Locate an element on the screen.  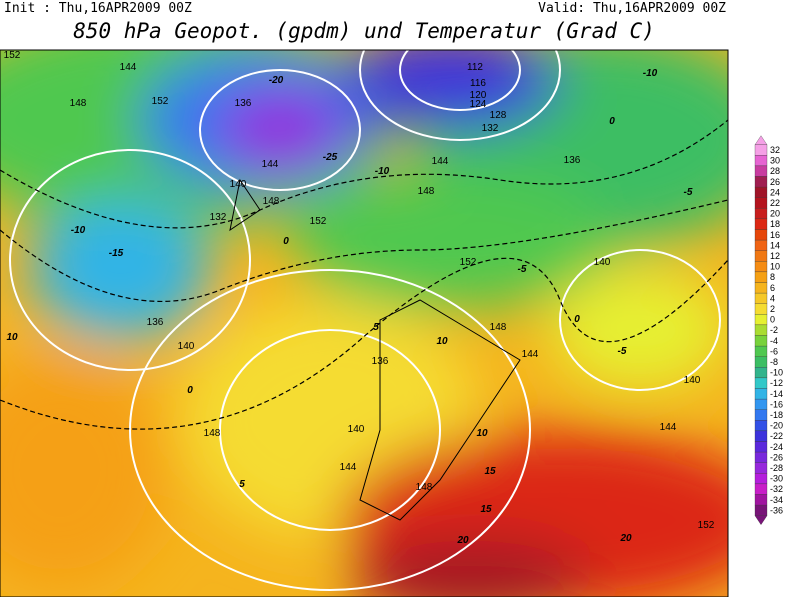
colorbar-label: -12 is located at coordinates (776, 383).